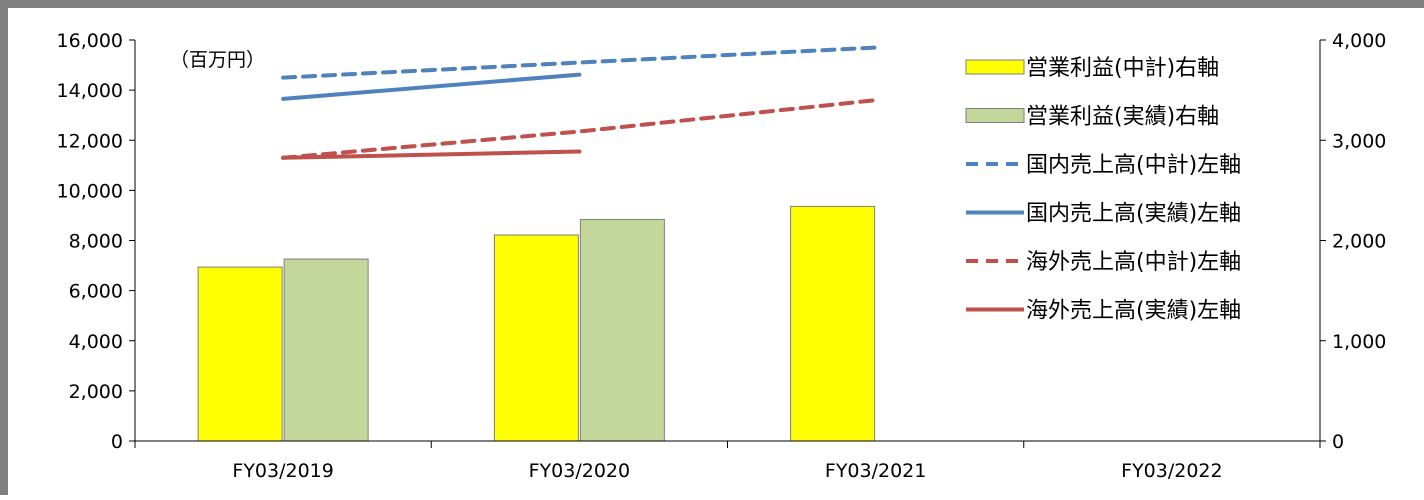 The width and height of the screenshot is (1424, 500). I want to click on left-axis-tick-label: 4,000, so click(96, 342).